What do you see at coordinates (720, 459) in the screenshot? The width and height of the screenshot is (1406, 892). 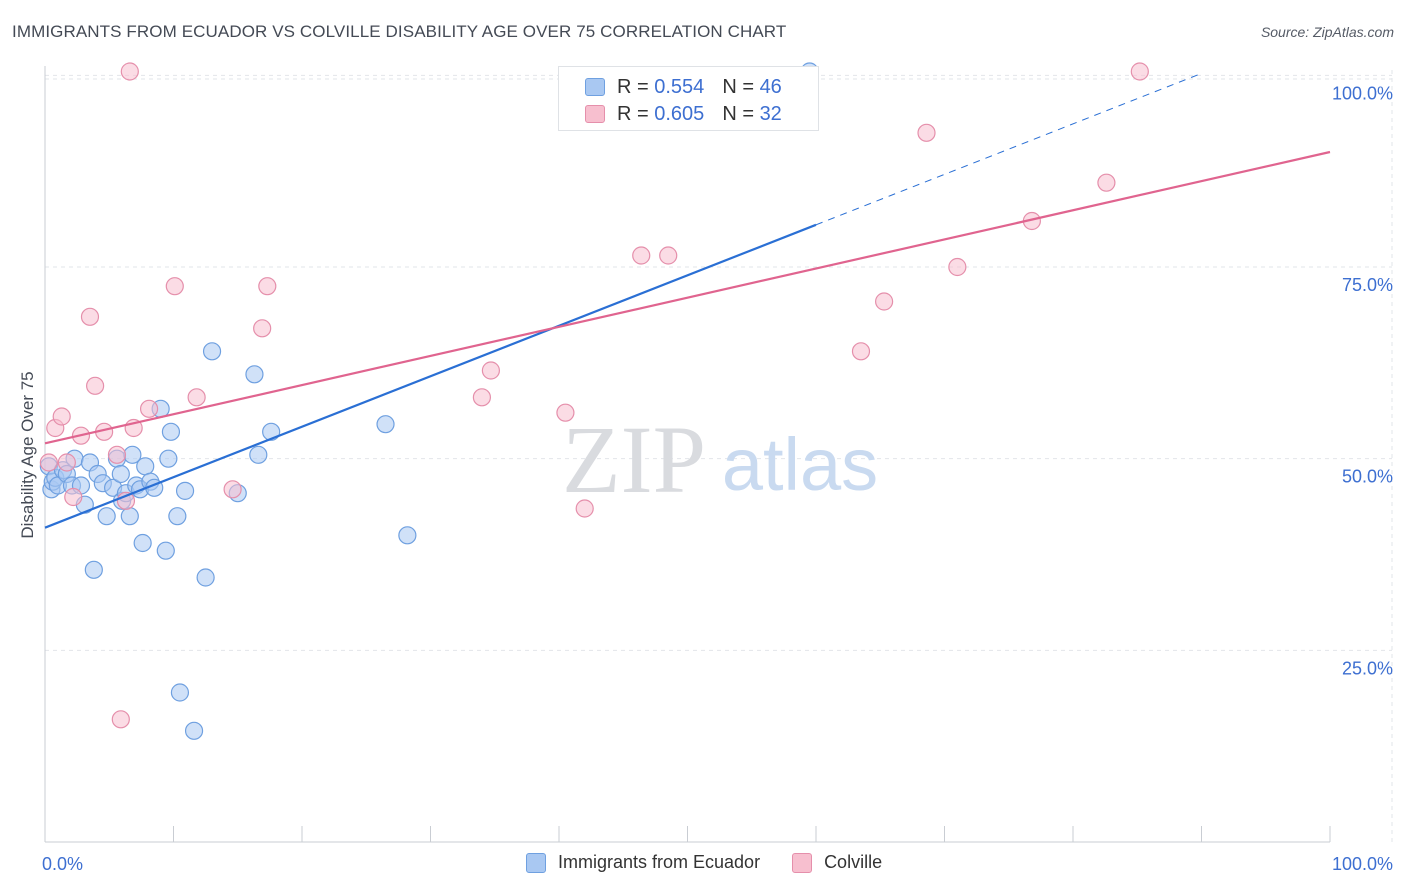 I see `watermark: ZIP atlas` at bounding box center [720, 459].